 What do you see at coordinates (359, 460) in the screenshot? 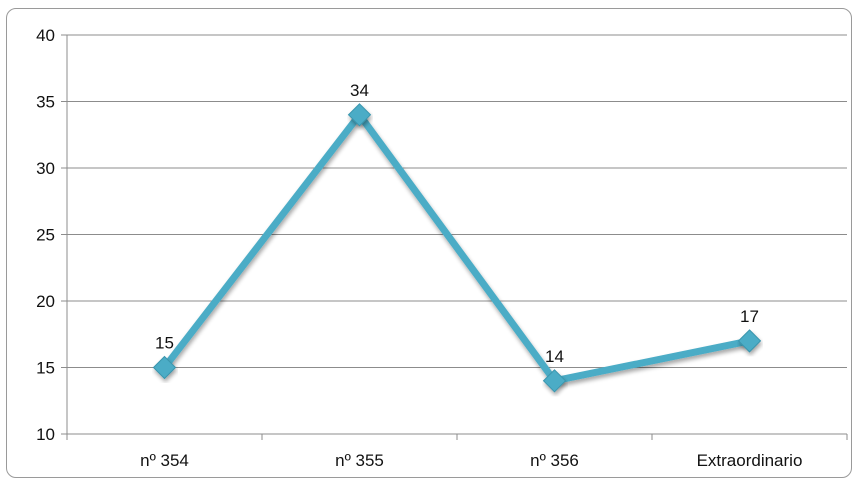
I see `x-tick-label: nº 355` at bounding box center [359, 460].